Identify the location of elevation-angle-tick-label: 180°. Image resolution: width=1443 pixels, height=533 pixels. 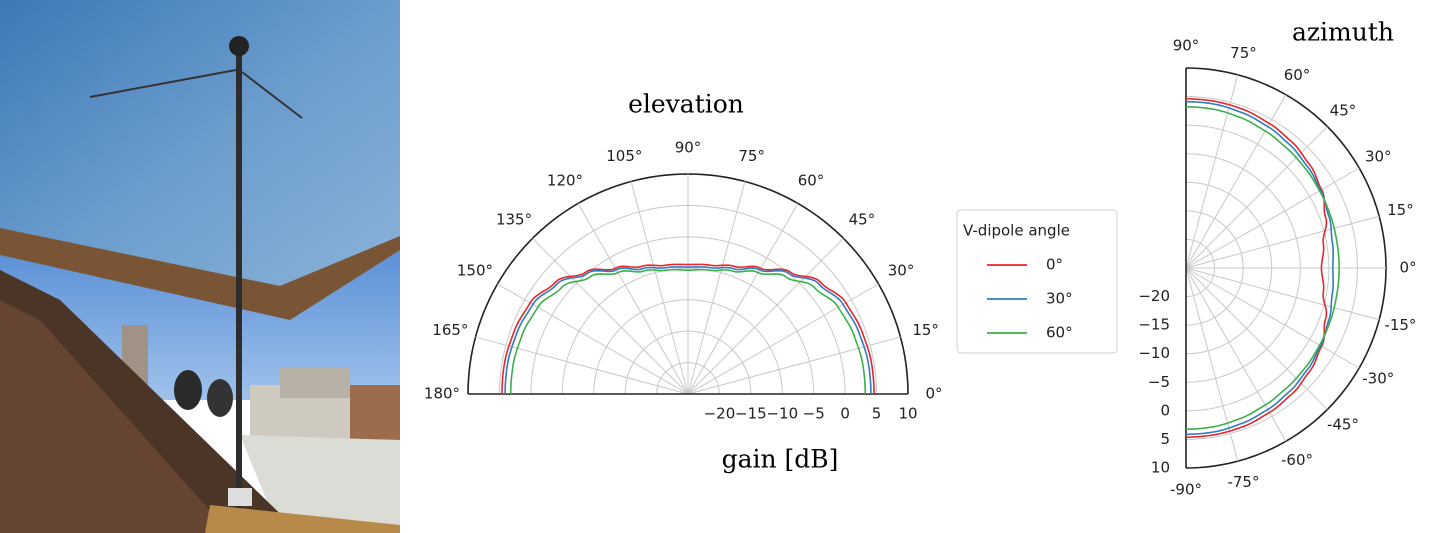
(442, 394).